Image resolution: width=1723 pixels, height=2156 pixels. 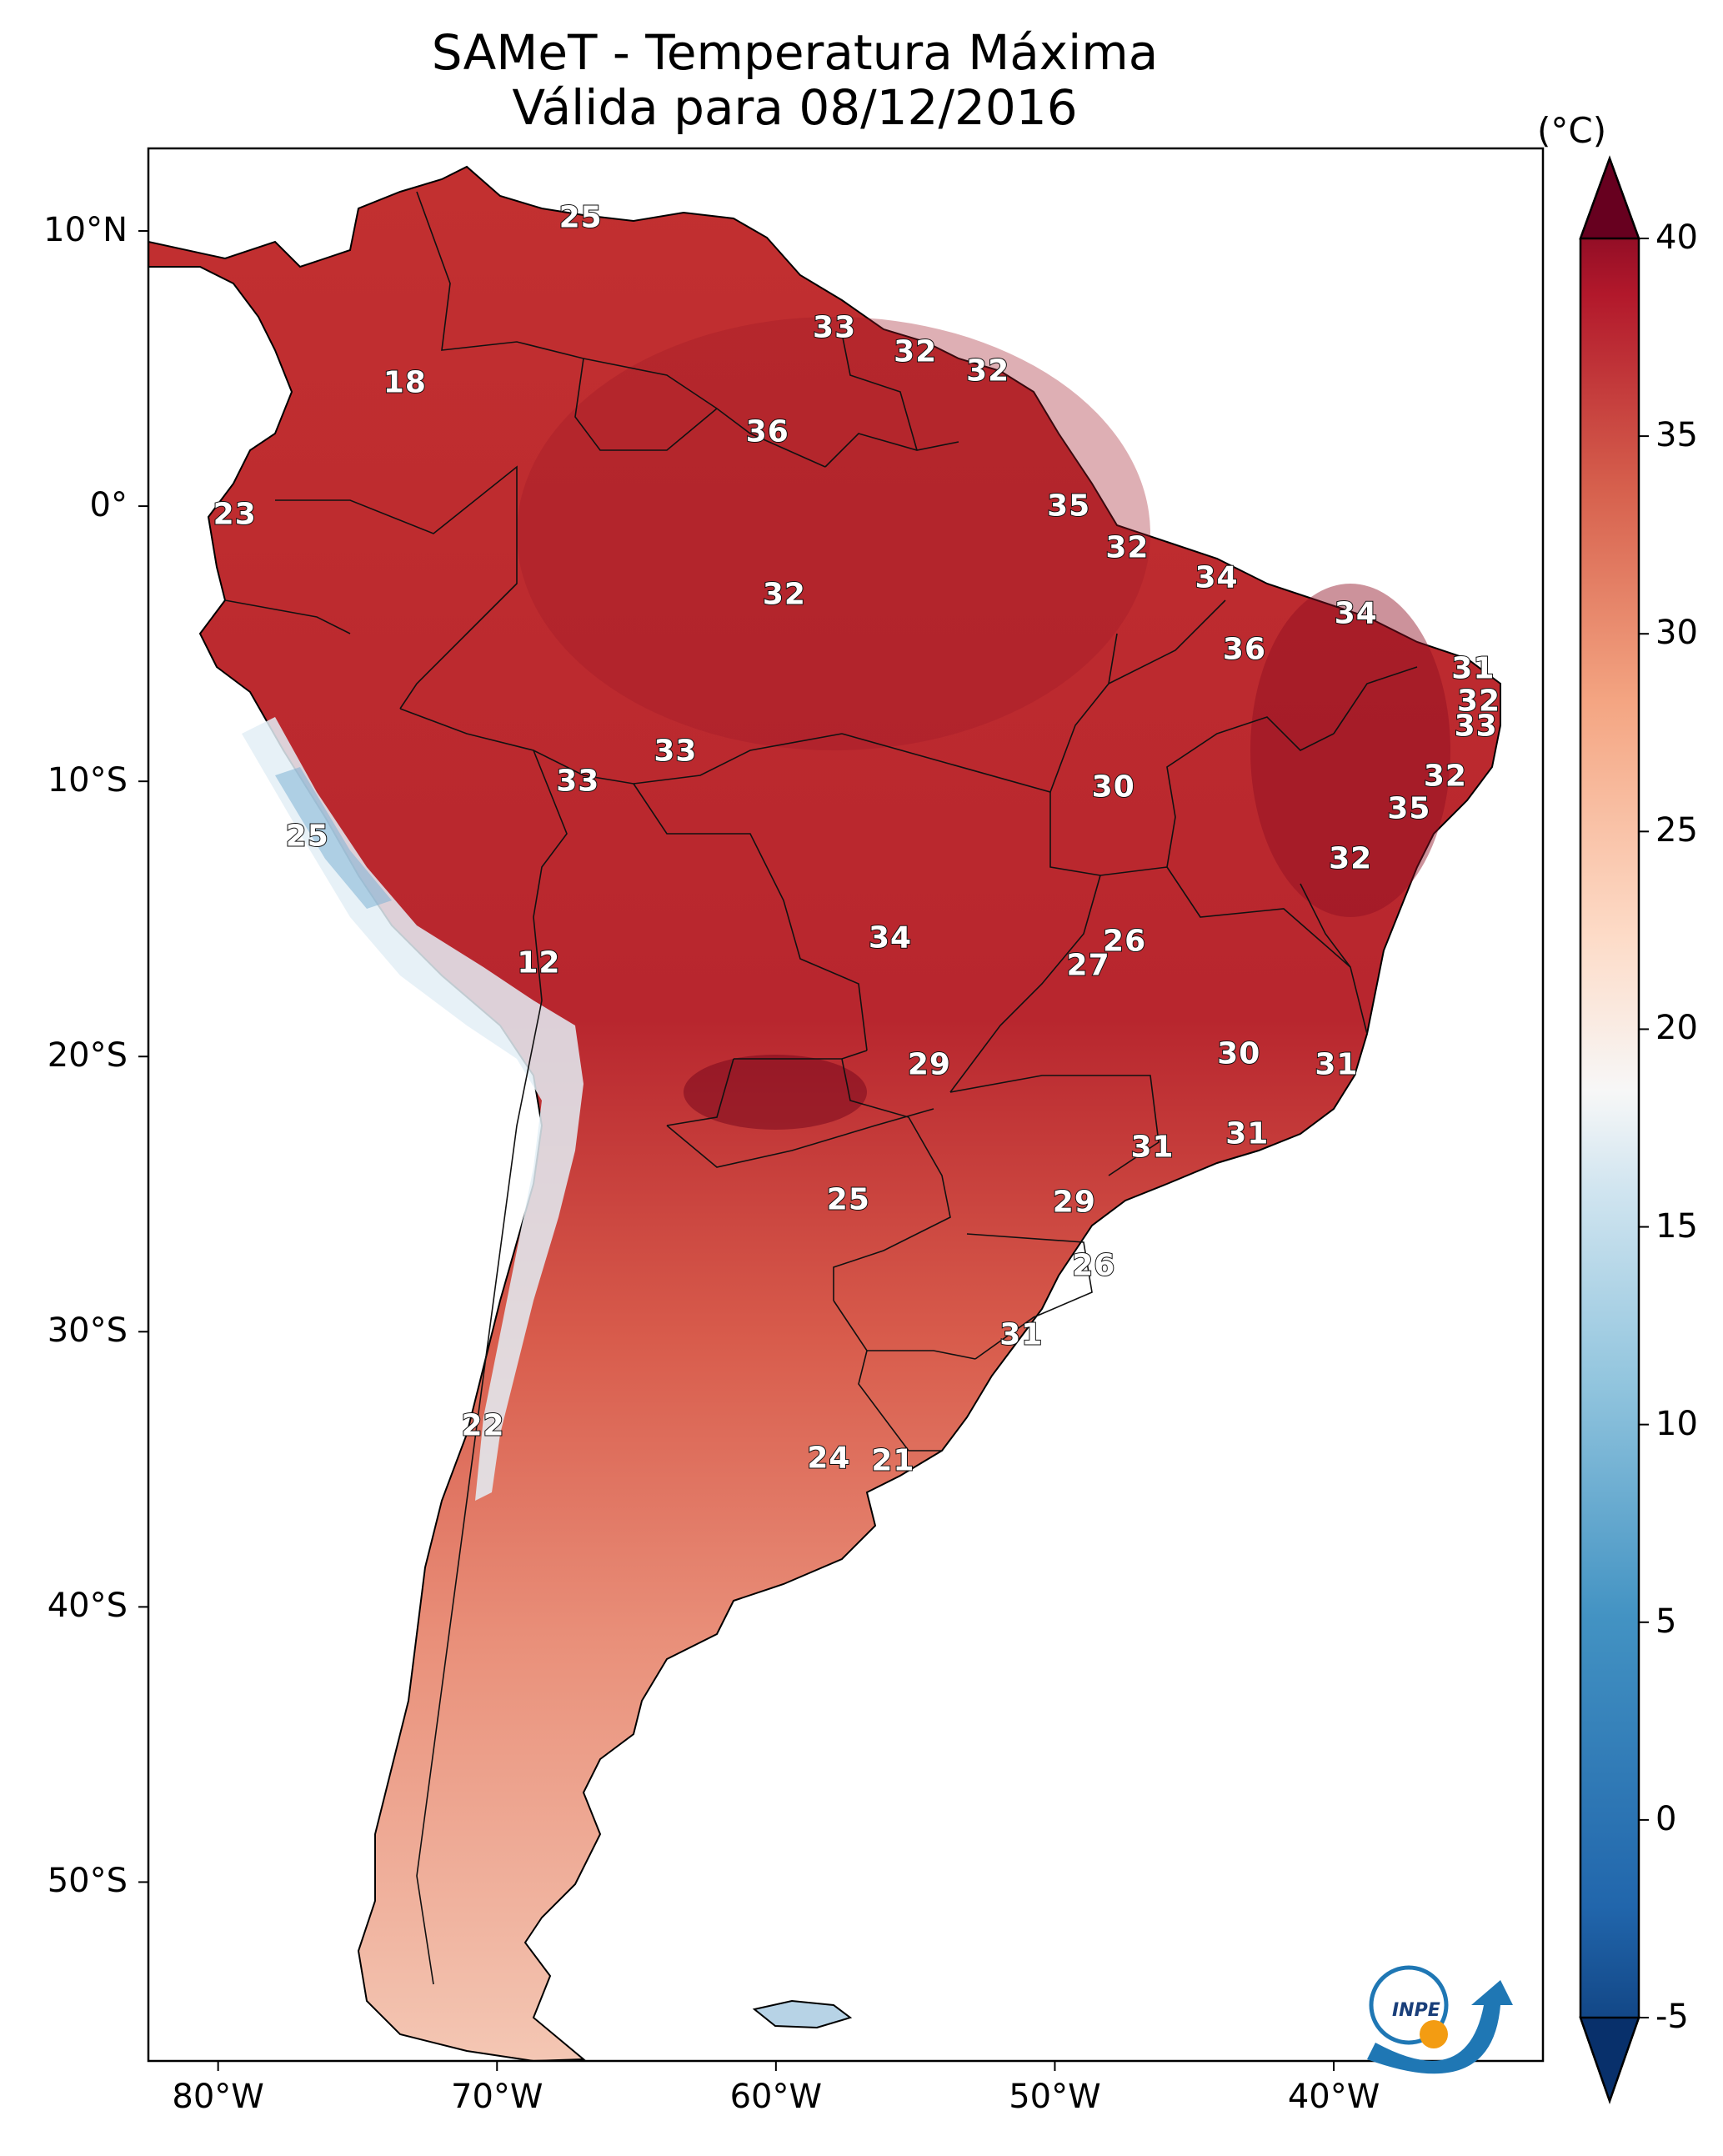 I want to click on temperature-value-label: 27, so click(x=1088, y=966).